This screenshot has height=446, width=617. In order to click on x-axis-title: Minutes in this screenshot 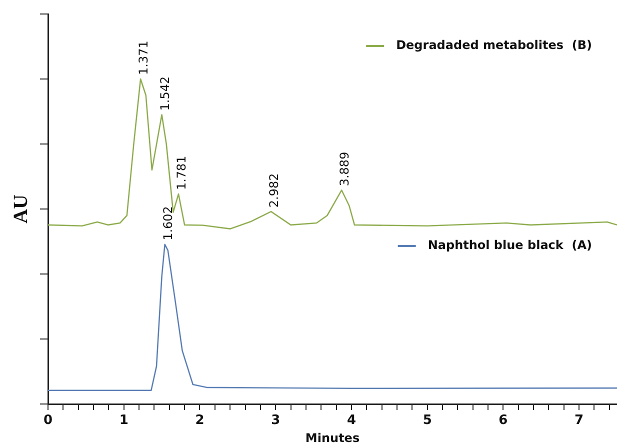, I will do `click(332, 437)`.